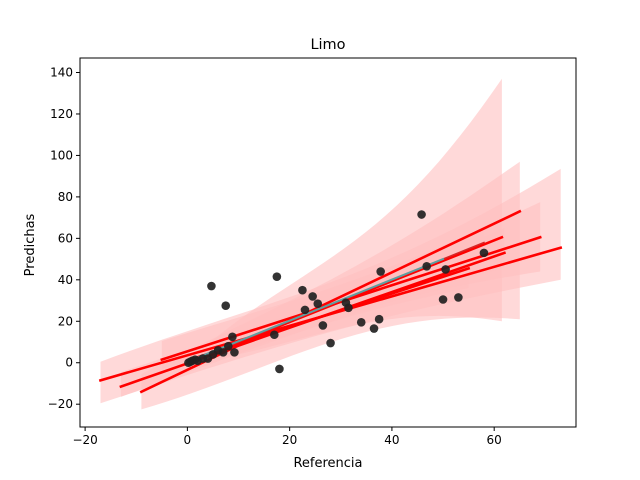  Describe the element at coordinates (327, 463) in the screenshot. I see `x-axis-label: Referencia` at that location.